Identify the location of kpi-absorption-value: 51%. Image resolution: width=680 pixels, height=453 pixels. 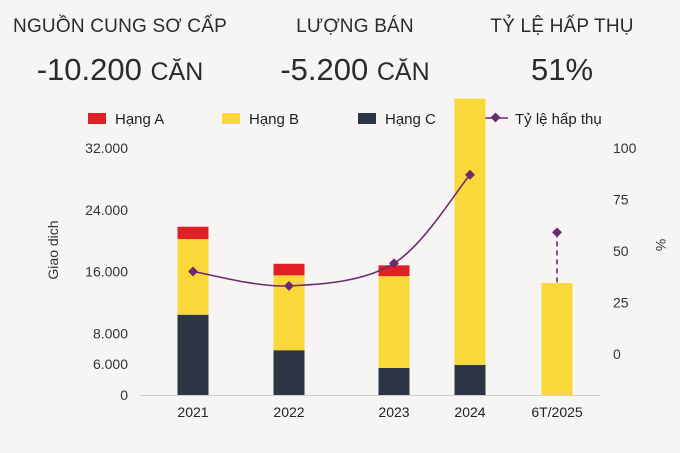
(562, 70).